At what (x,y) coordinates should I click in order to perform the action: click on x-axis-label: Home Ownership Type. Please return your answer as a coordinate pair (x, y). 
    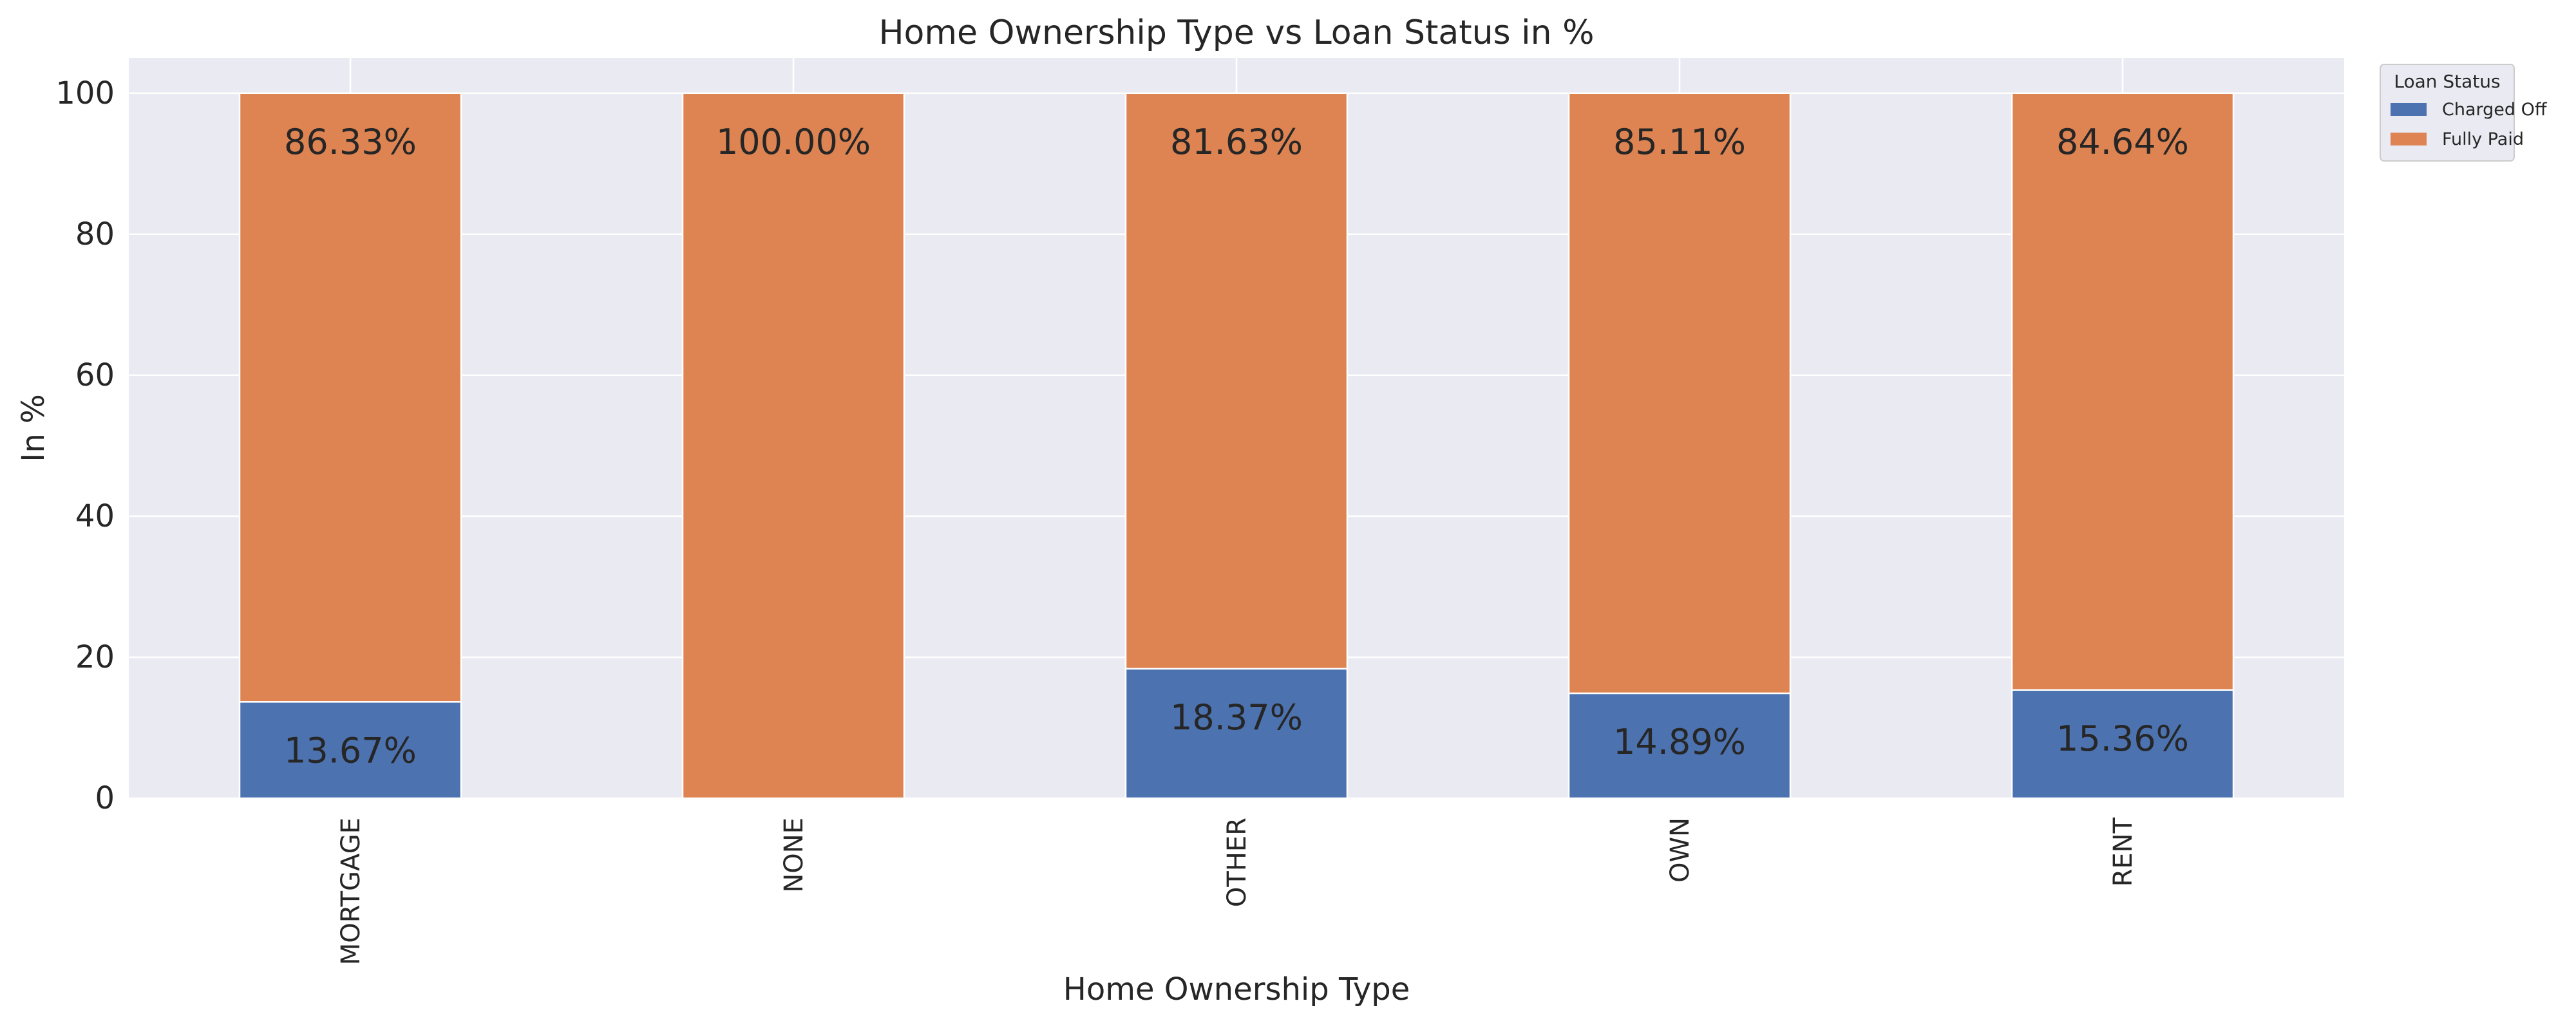
    Looking at the image, I should click on (1236, 989).